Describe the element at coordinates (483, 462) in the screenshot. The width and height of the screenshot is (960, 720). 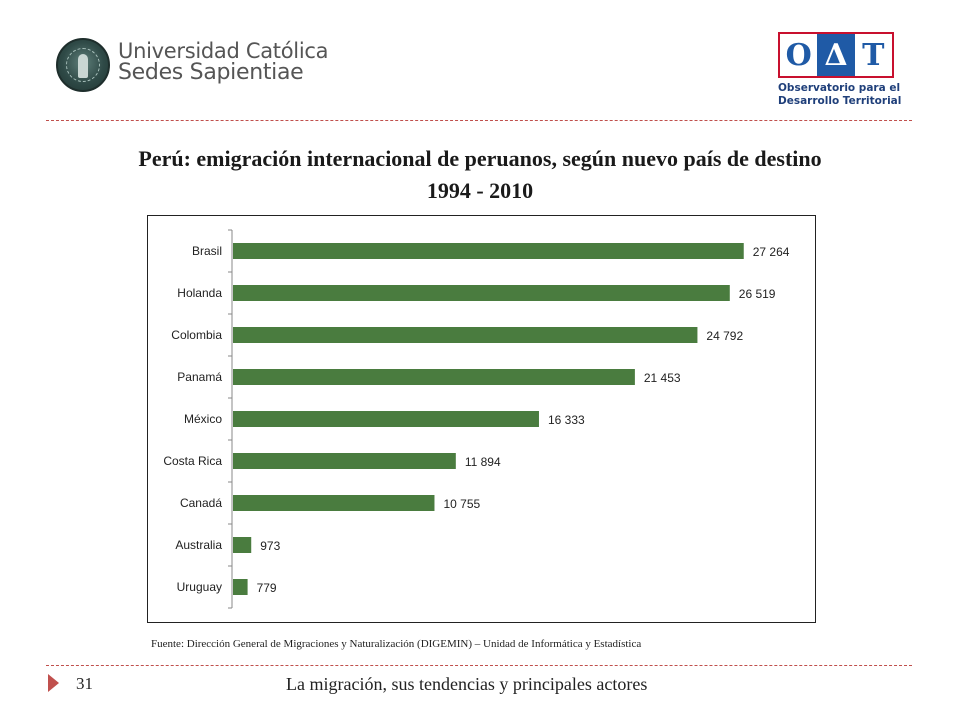
I see `value-label: 11 894` at that location.